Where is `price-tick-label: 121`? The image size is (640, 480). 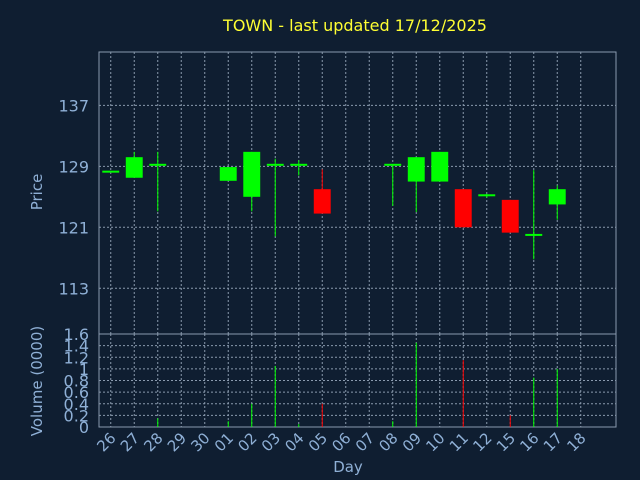
price-tick-label: 121 is located at coordinates (73, 227).